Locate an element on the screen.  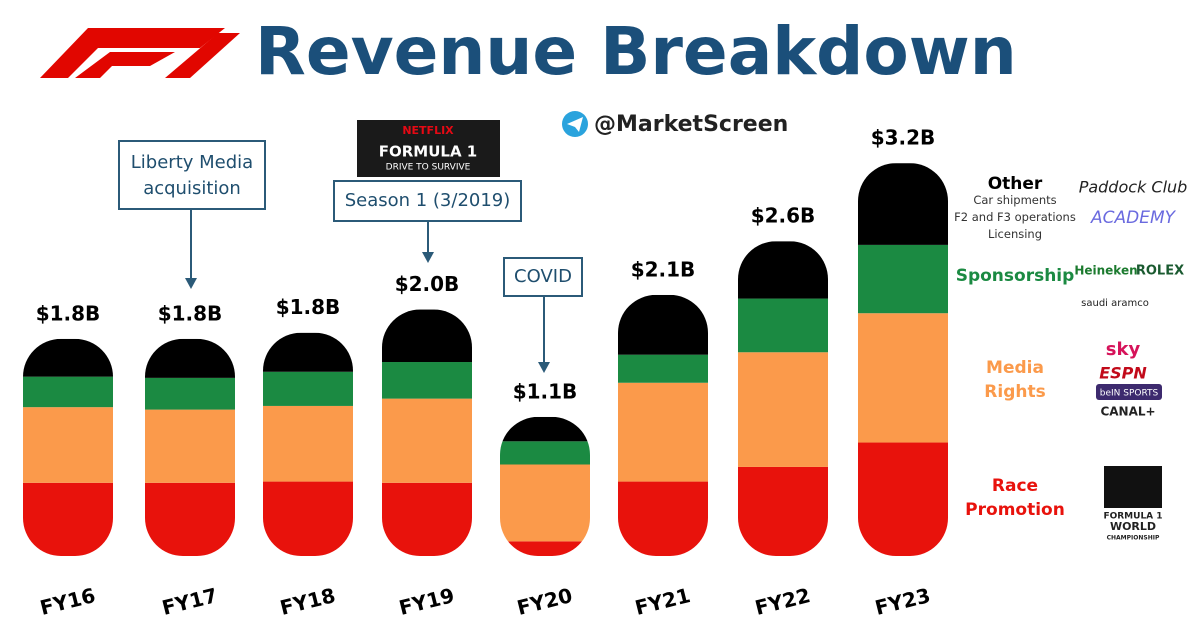
value-label: $2.0B is located at coordinates (427, 284).